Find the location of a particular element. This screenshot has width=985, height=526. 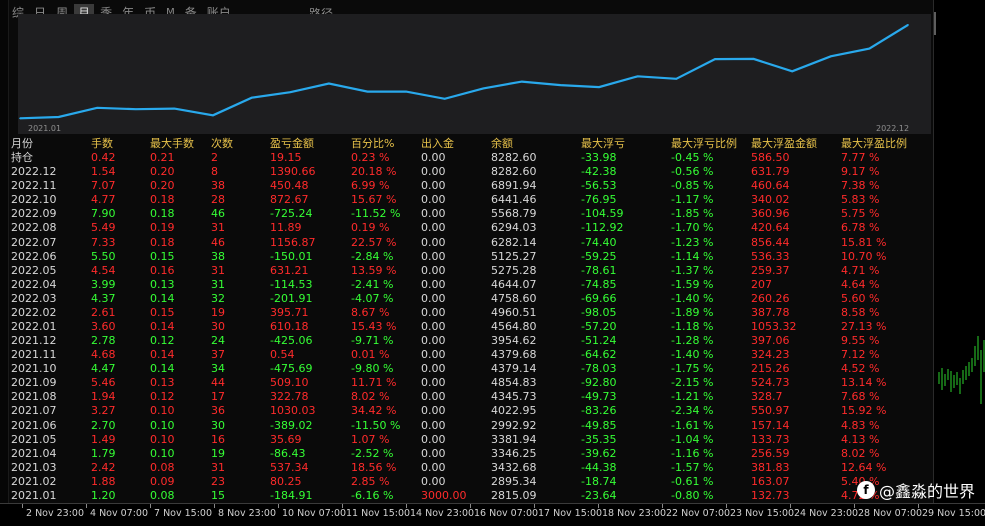

table-cell: 12.64 % is located at coordinates (864, 467).